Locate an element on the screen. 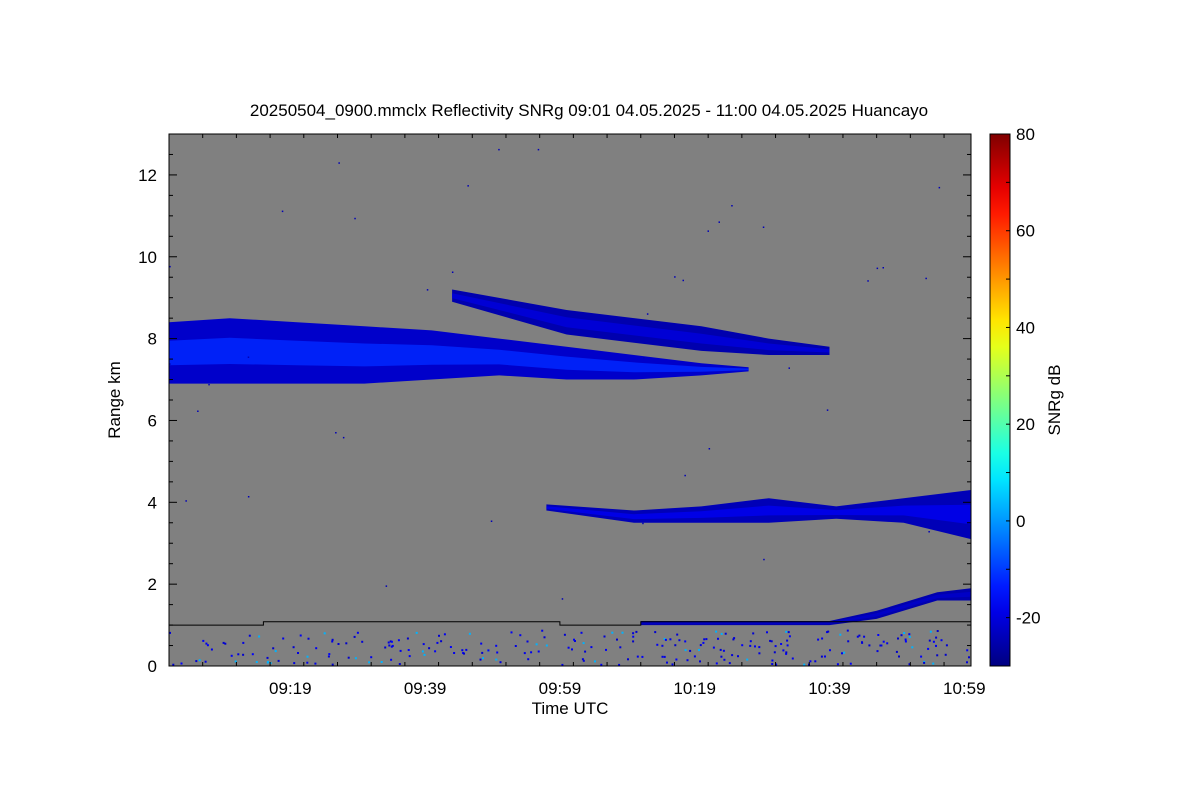 This screenshot has width=1200, height=800. colorbar-ticks: -20 0 20 40 60 80 is located at coordinates (1023, 396).